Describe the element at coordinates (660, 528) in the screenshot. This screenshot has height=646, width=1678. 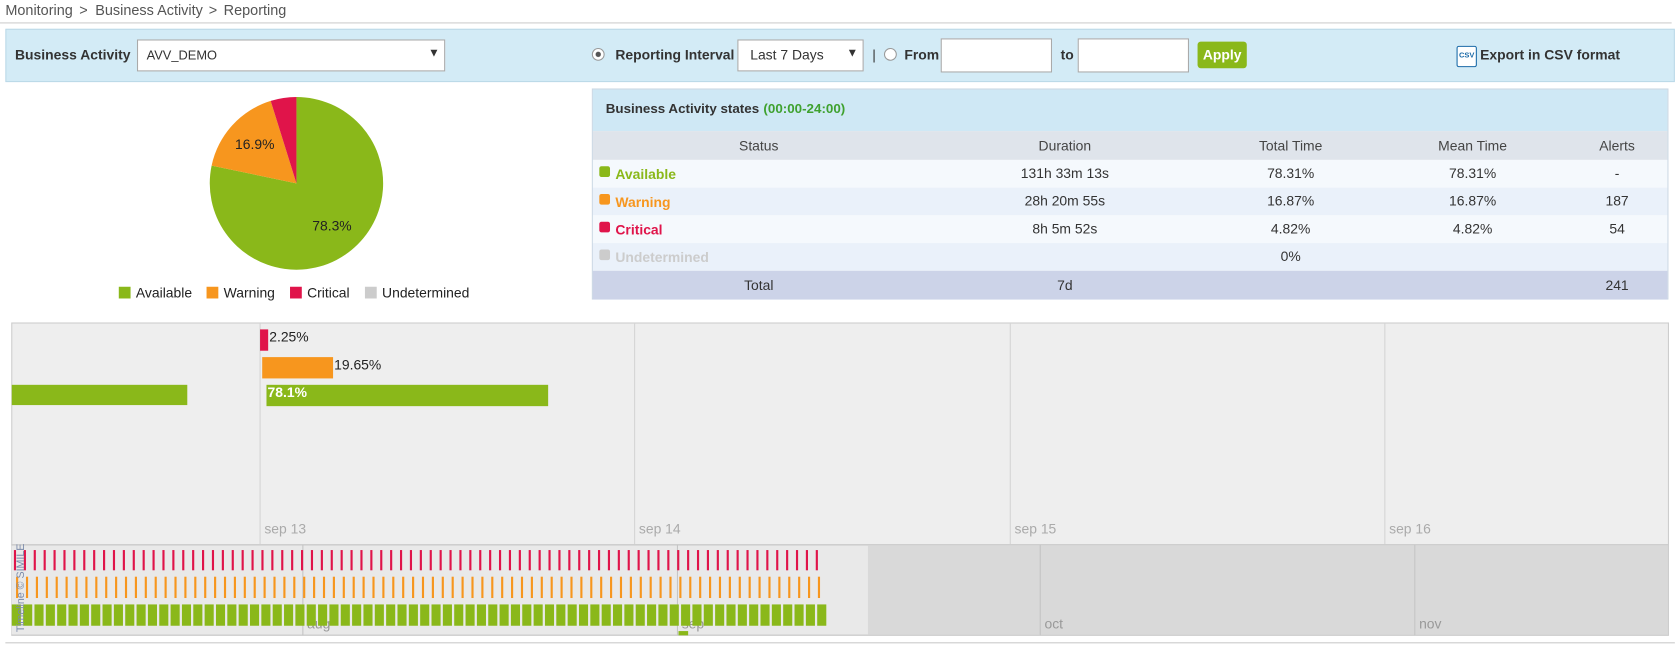
I see `timeline-date: sep 14` at that location.